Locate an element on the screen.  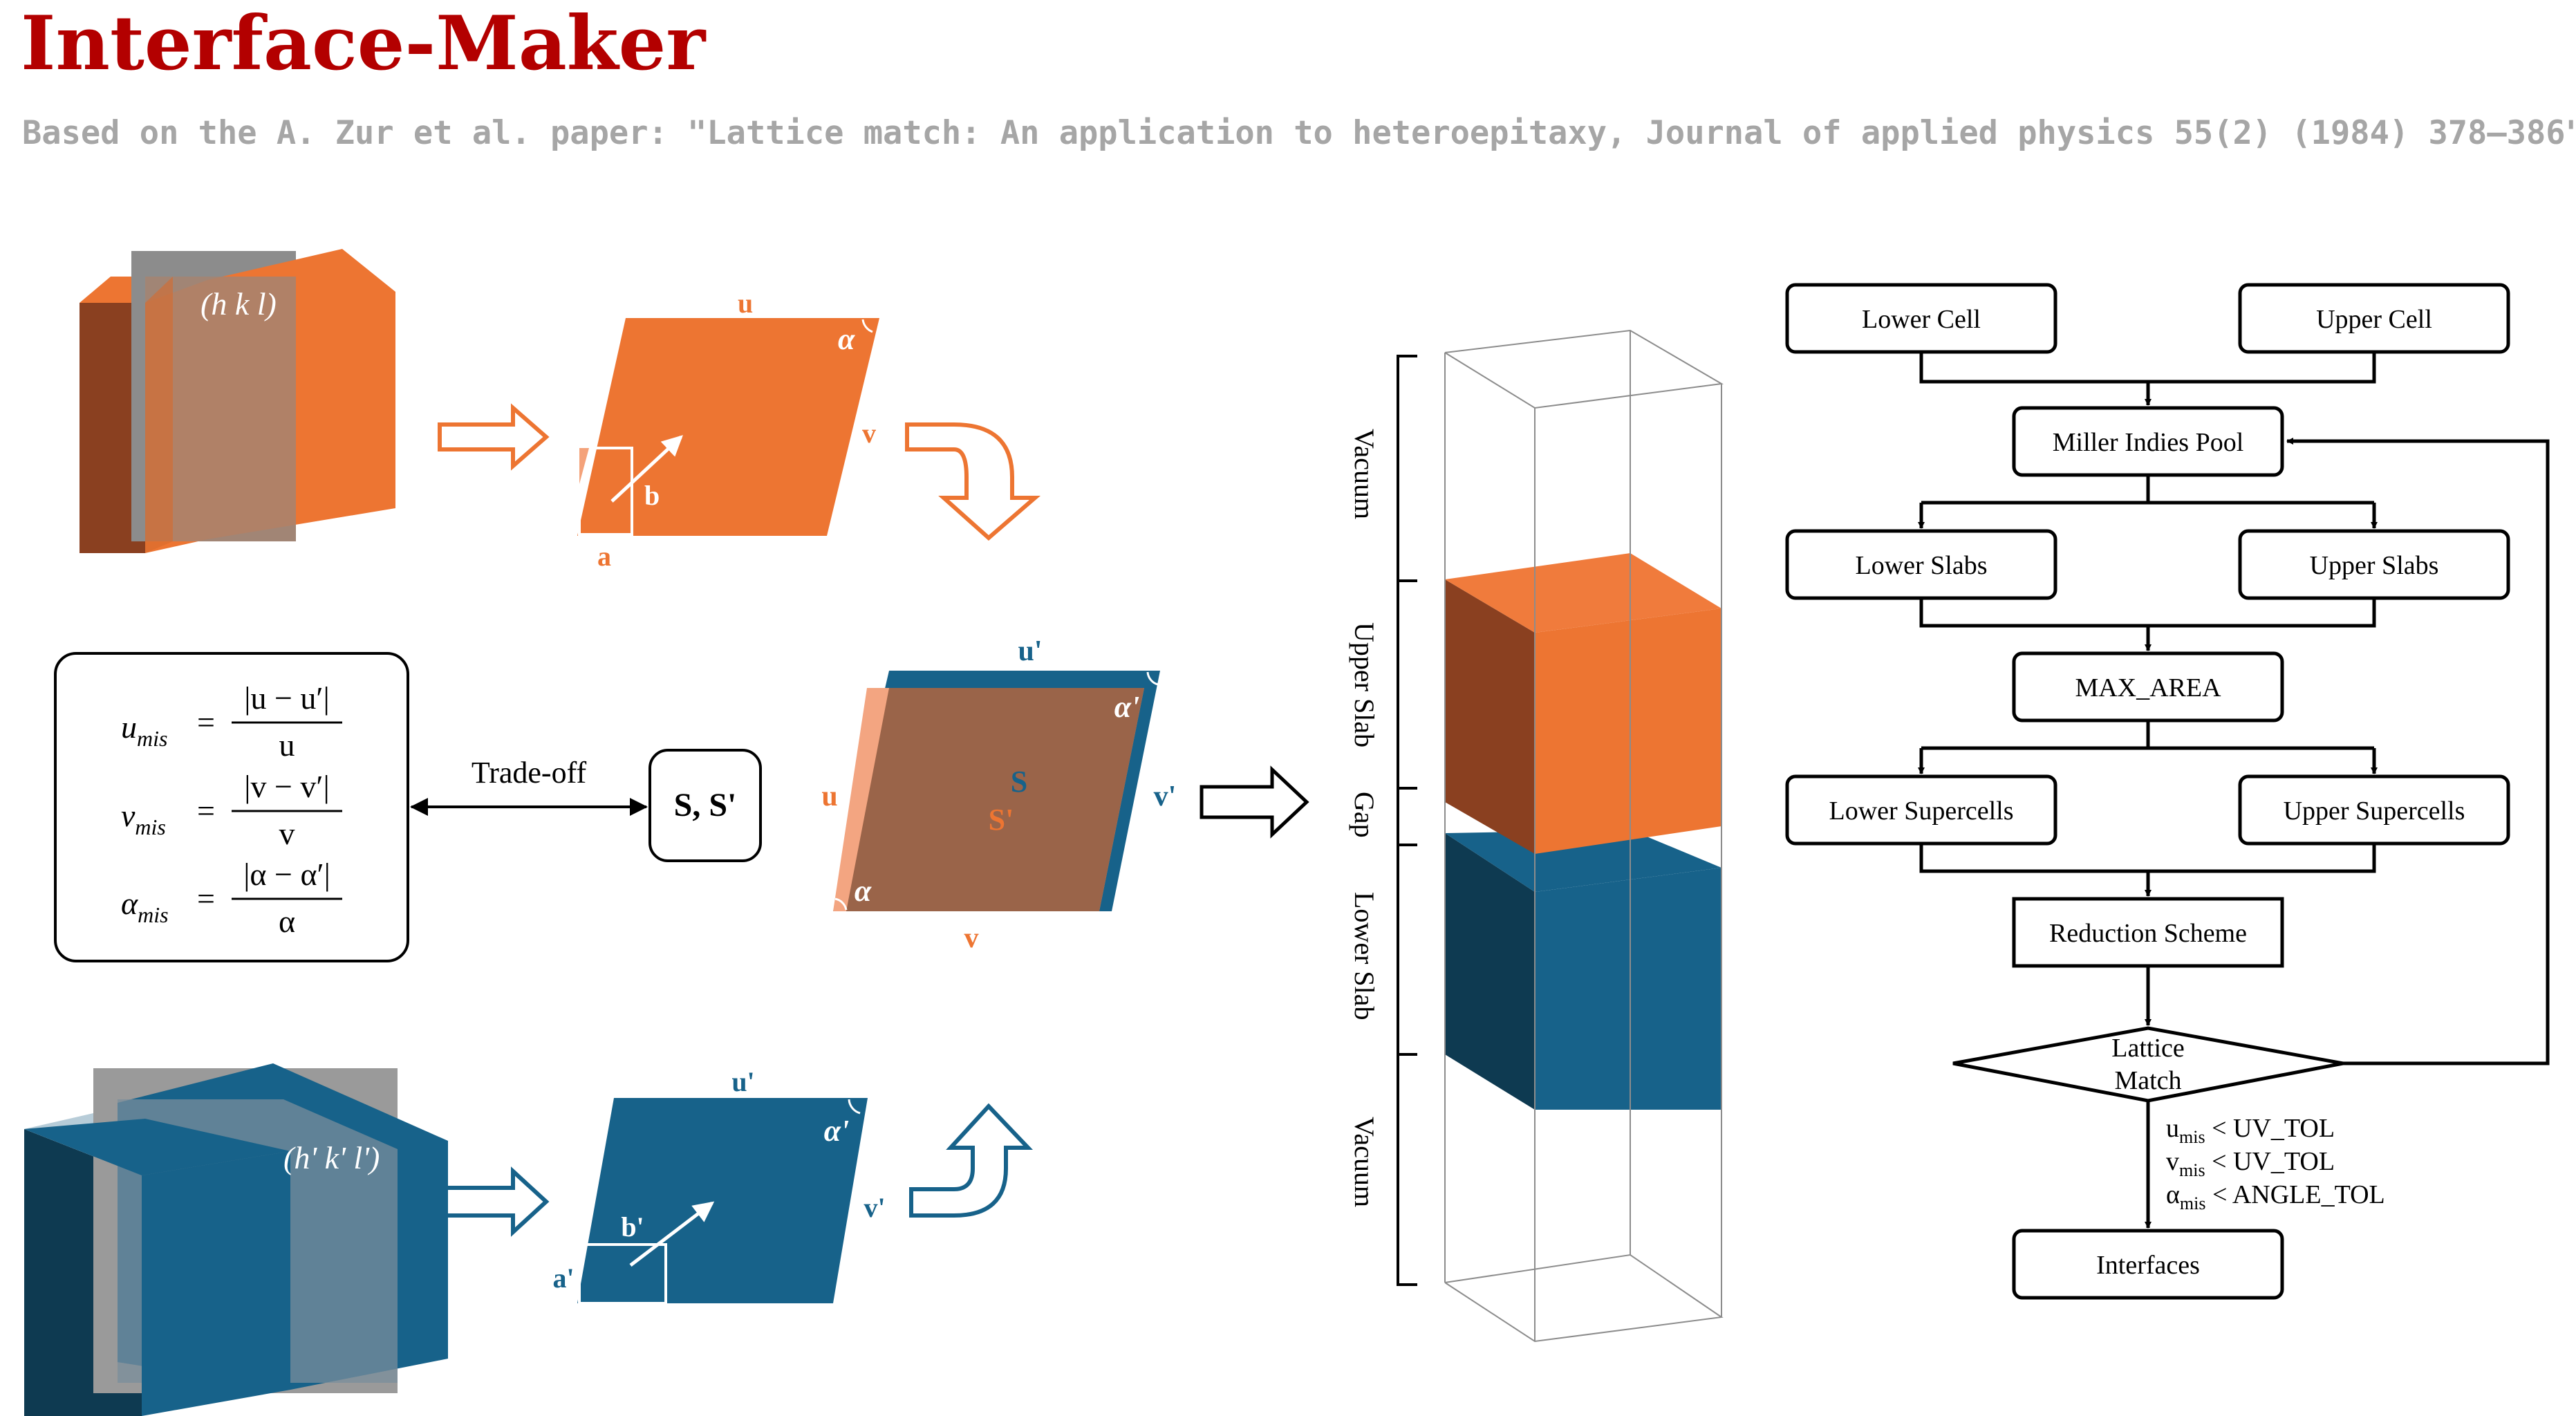
flow-lattice-match-1: Lattice is located at coordinates (2147, 1048).